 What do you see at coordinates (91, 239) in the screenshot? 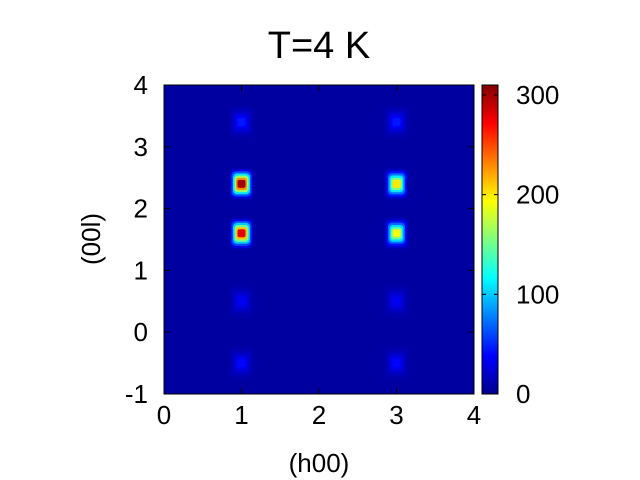
I see `y-axis-label: (00l)` at bounding box center [91, 239].